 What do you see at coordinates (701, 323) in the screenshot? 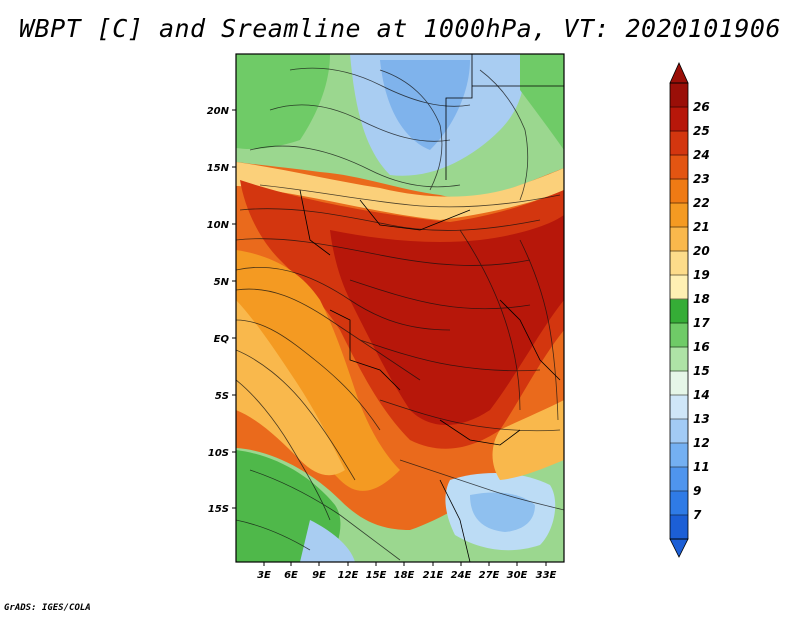
I see `colorbar-label: 17` at bounding box center [701, 323].